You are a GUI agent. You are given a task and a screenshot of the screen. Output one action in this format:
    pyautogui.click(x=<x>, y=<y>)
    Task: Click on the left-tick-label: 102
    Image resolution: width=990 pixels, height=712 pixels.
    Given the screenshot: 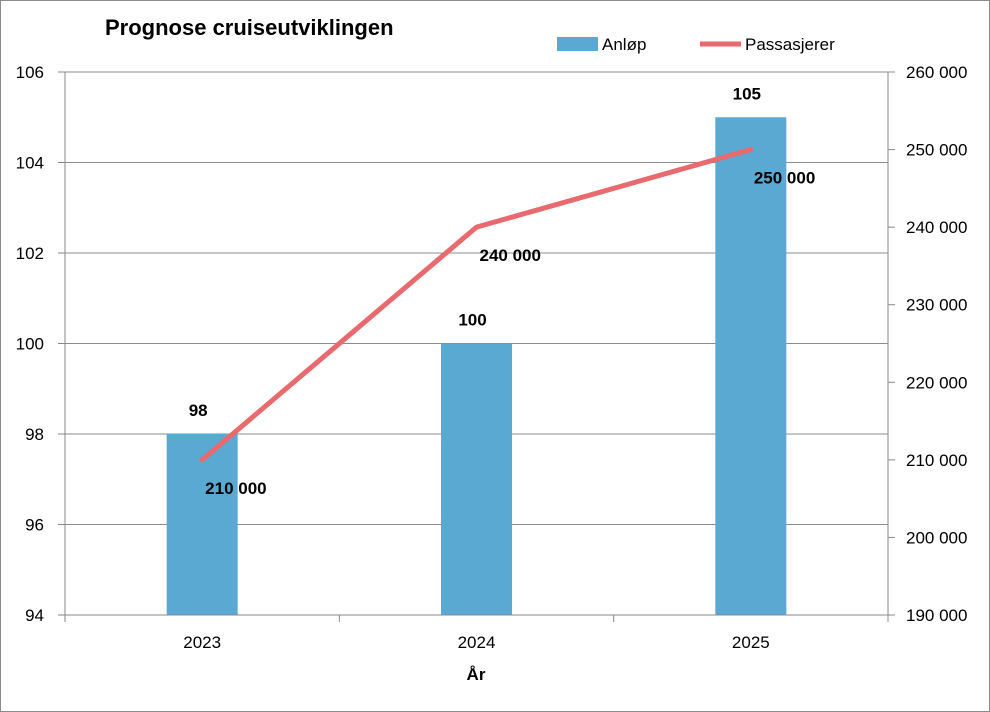 What is the action you would take?
    pyautogui.click(x=30, y=253)
    